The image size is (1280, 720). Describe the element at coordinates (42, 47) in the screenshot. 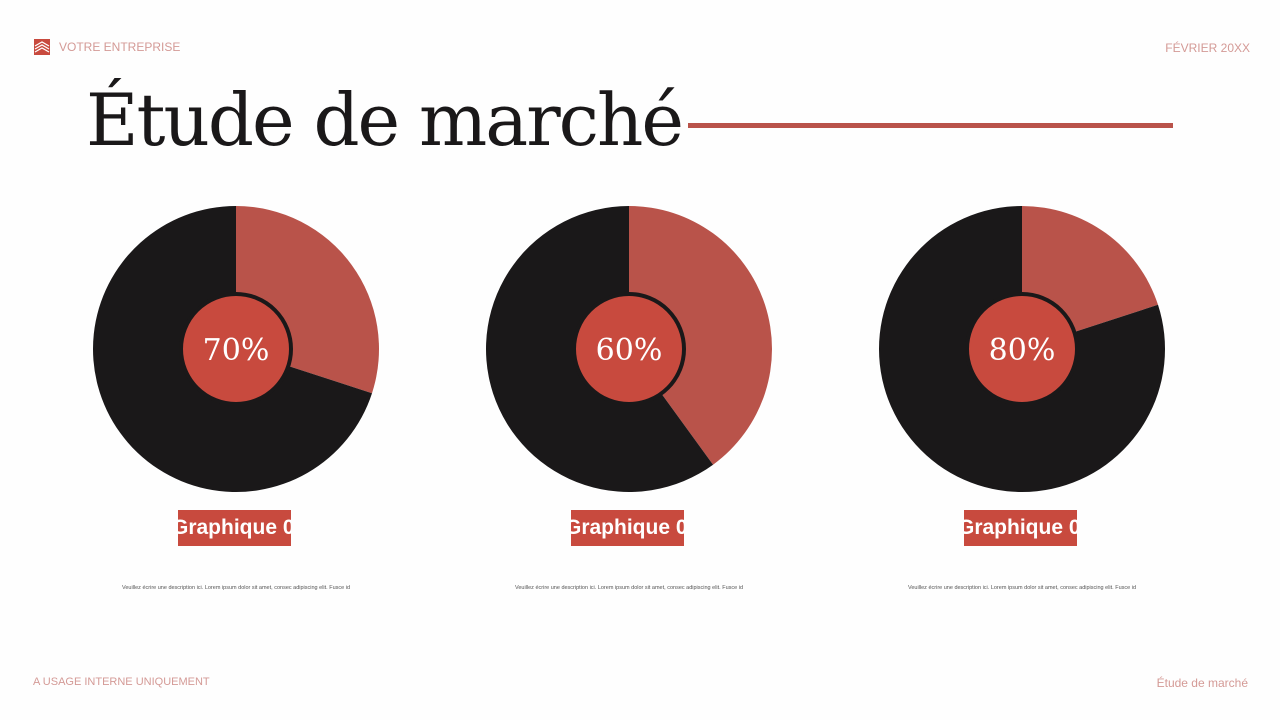

I see `company-logo-icon` at that location.